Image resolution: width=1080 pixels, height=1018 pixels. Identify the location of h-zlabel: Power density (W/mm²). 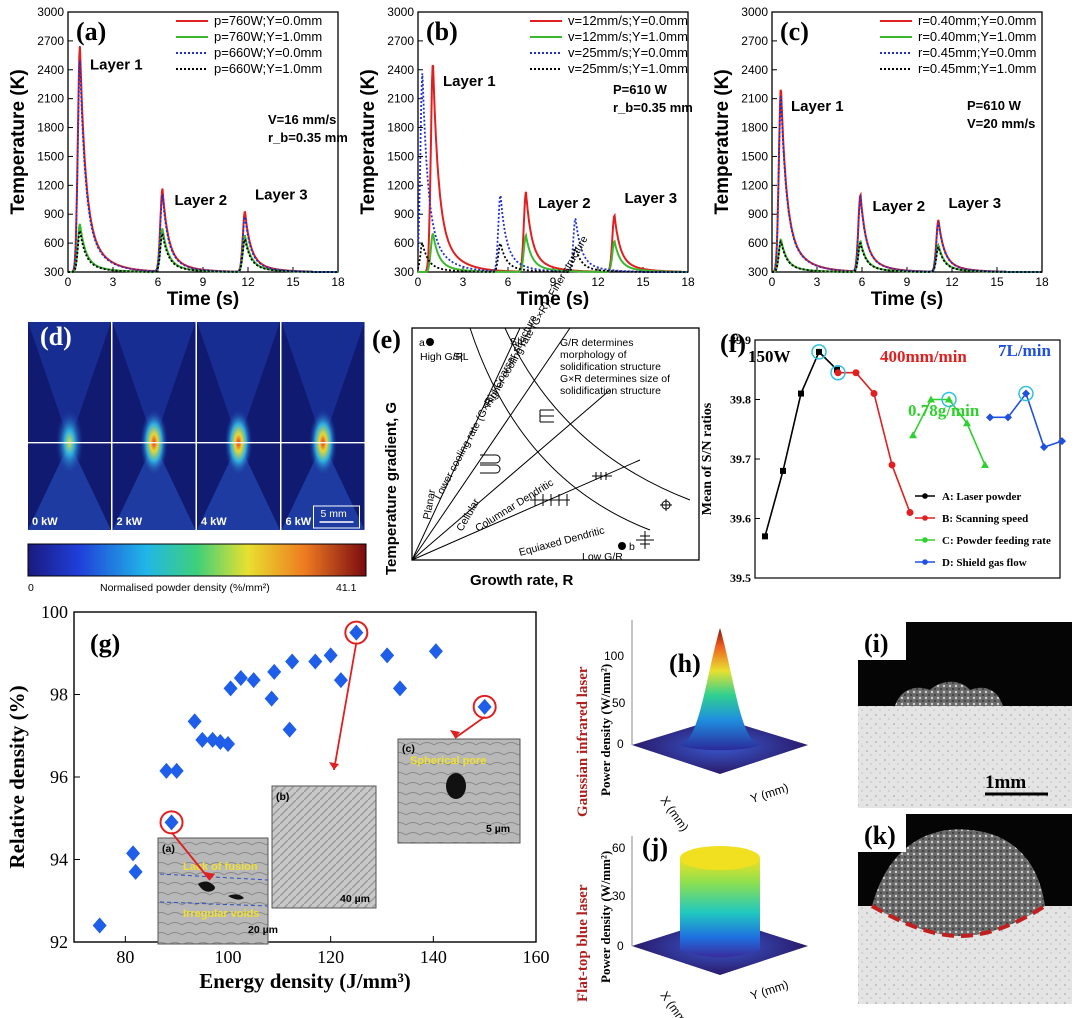
(605, 730).